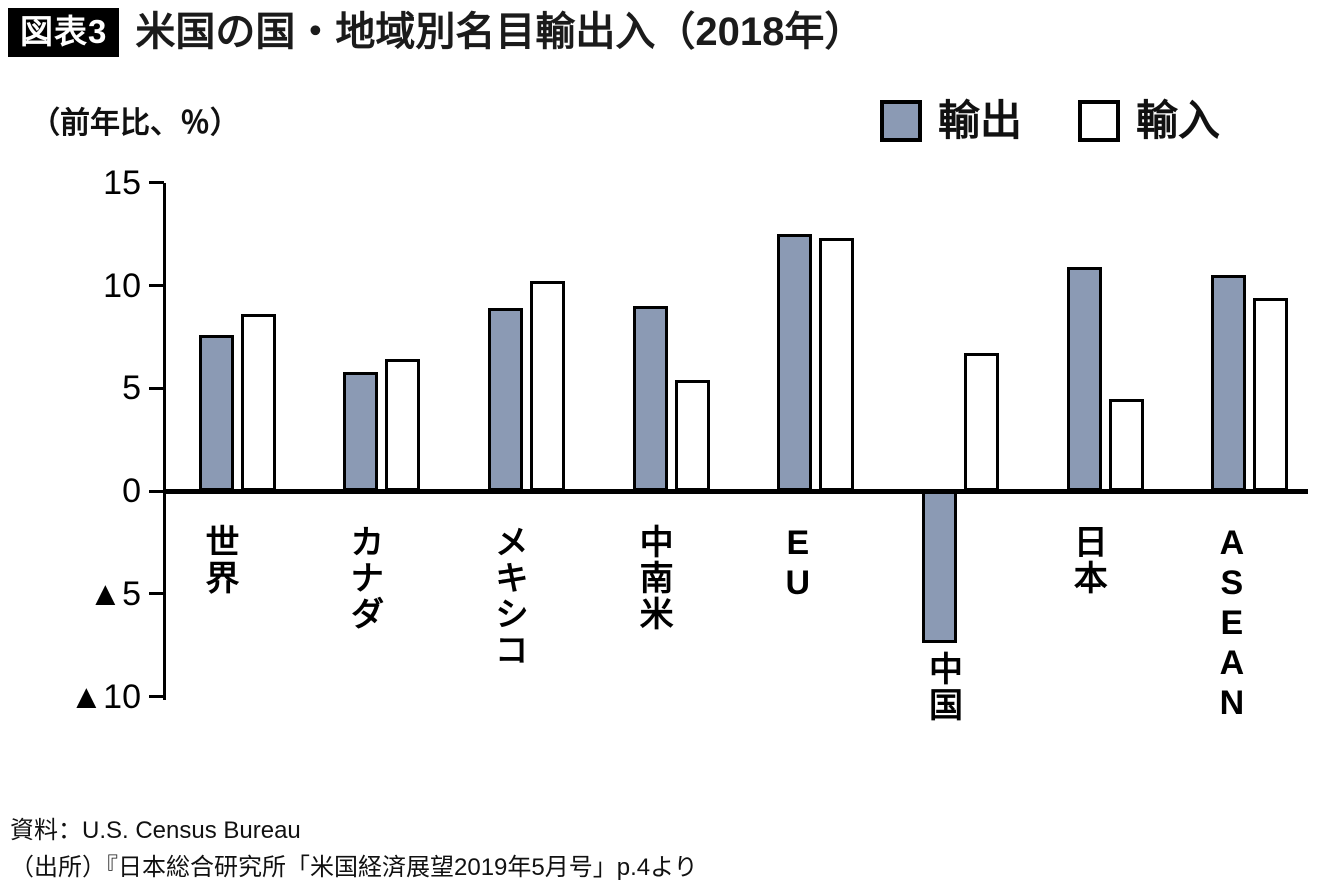  I want to click on category-label-6: 日本, so click(1087, 560).